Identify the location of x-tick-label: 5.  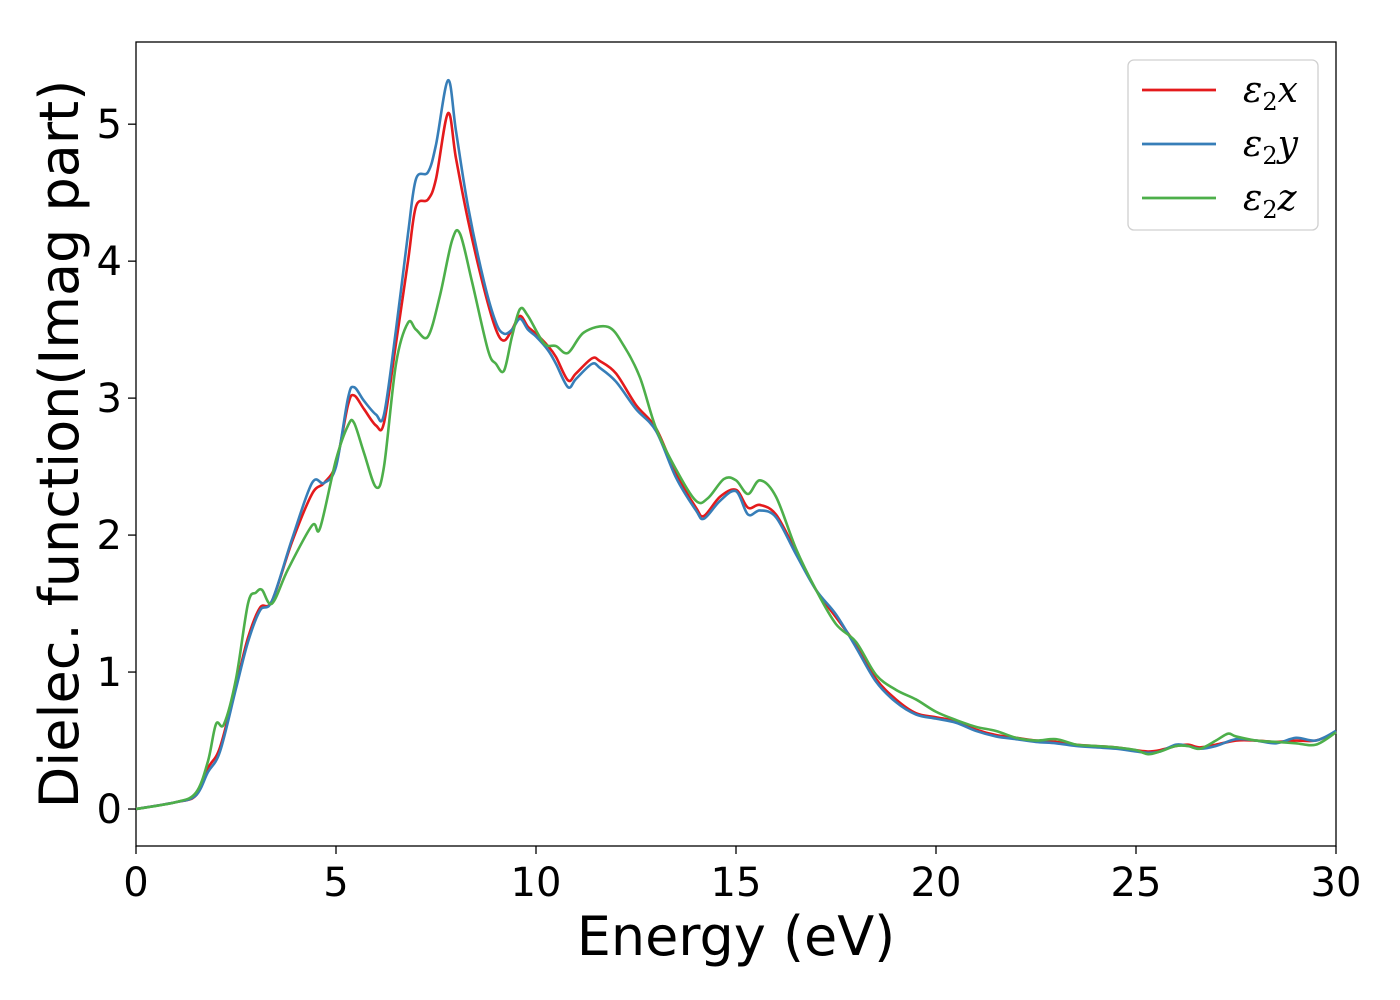
(335, 883).